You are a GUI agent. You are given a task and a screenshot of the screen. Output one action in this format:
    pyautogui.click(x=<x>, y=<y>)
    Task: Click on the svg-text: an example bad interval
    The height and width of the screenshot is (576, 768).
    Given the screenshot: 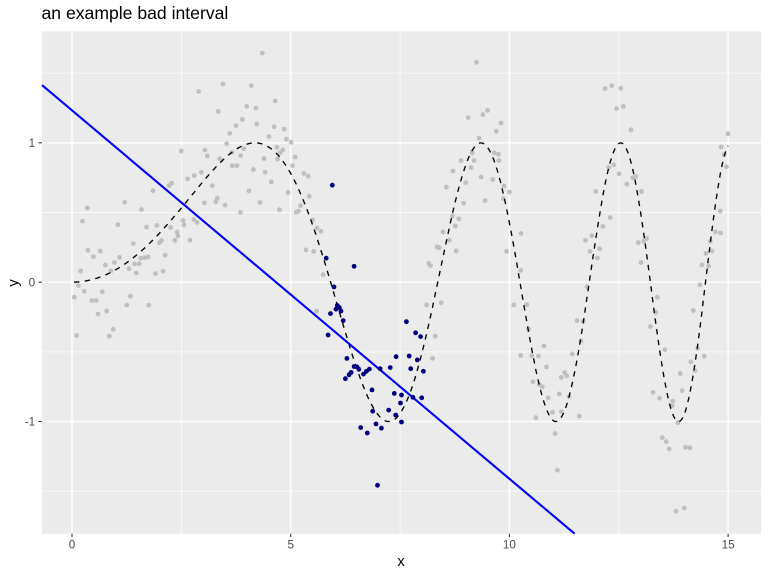 What is the action you would take?
    pyautogui.click(x=135, y=13)
    